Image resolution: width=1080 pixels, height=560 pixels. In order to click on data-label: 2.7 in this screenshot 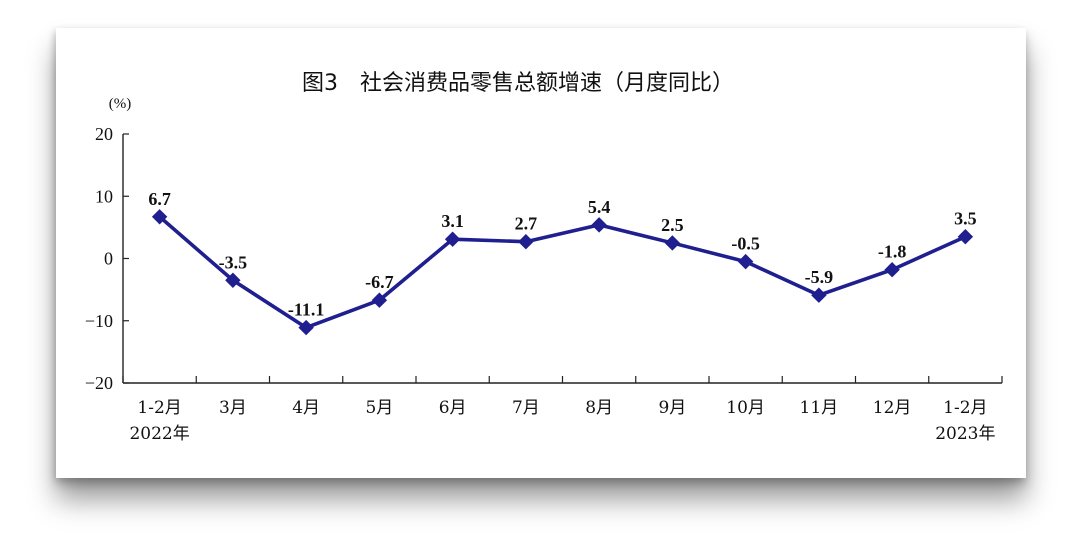, I will do `click(526, 224)`.